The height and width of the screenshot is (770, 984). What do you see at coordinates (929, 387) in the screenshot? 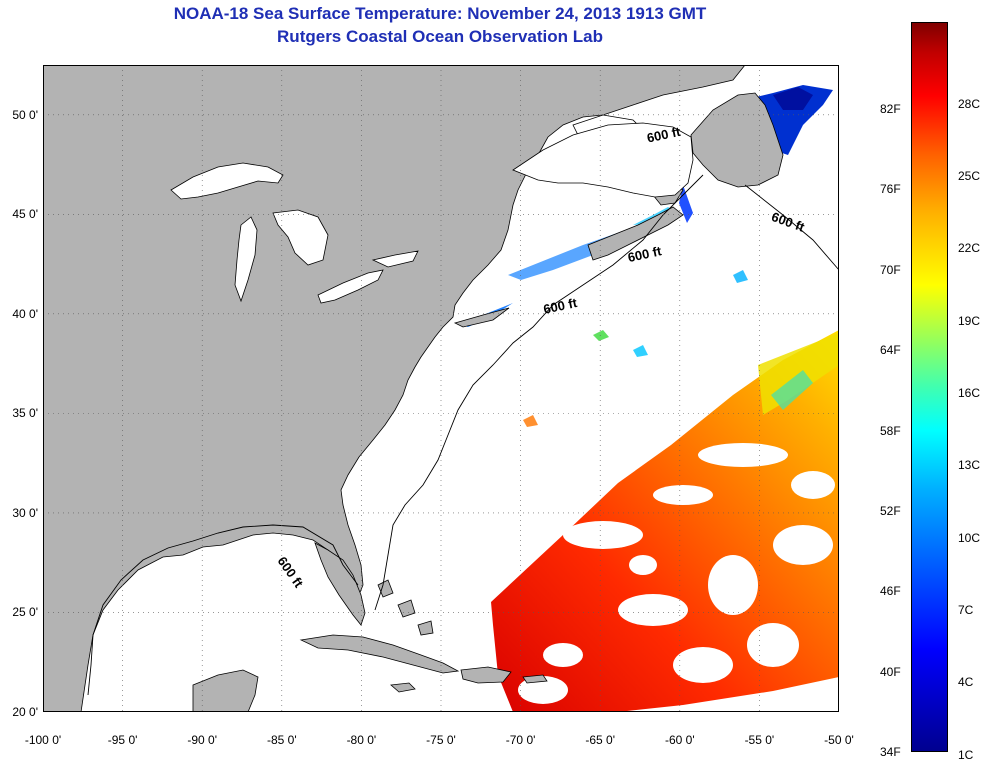
I see `temperature-colorbar` at bounding box center [929, 387].